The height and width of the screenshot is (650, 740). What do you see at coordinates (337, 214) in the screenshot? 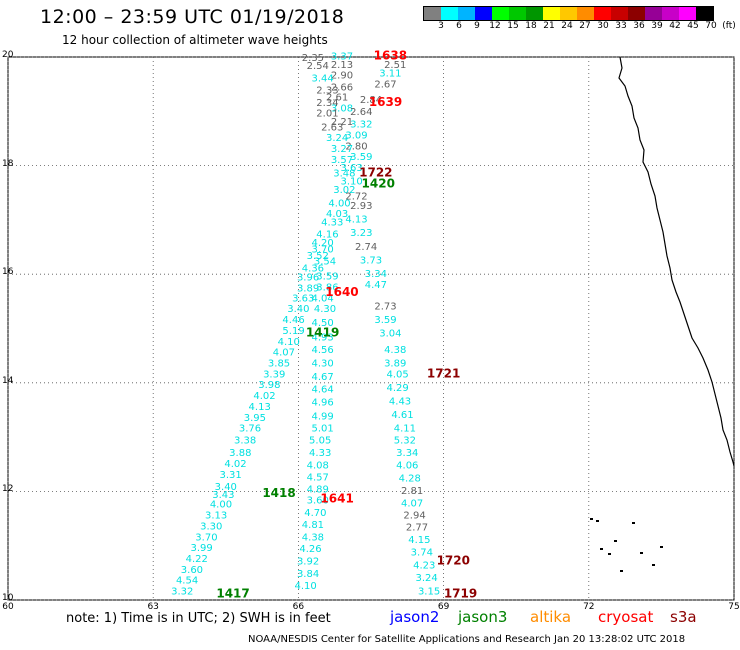
I see `wave-height-value: 4.03` at bounding box center [337, 214].